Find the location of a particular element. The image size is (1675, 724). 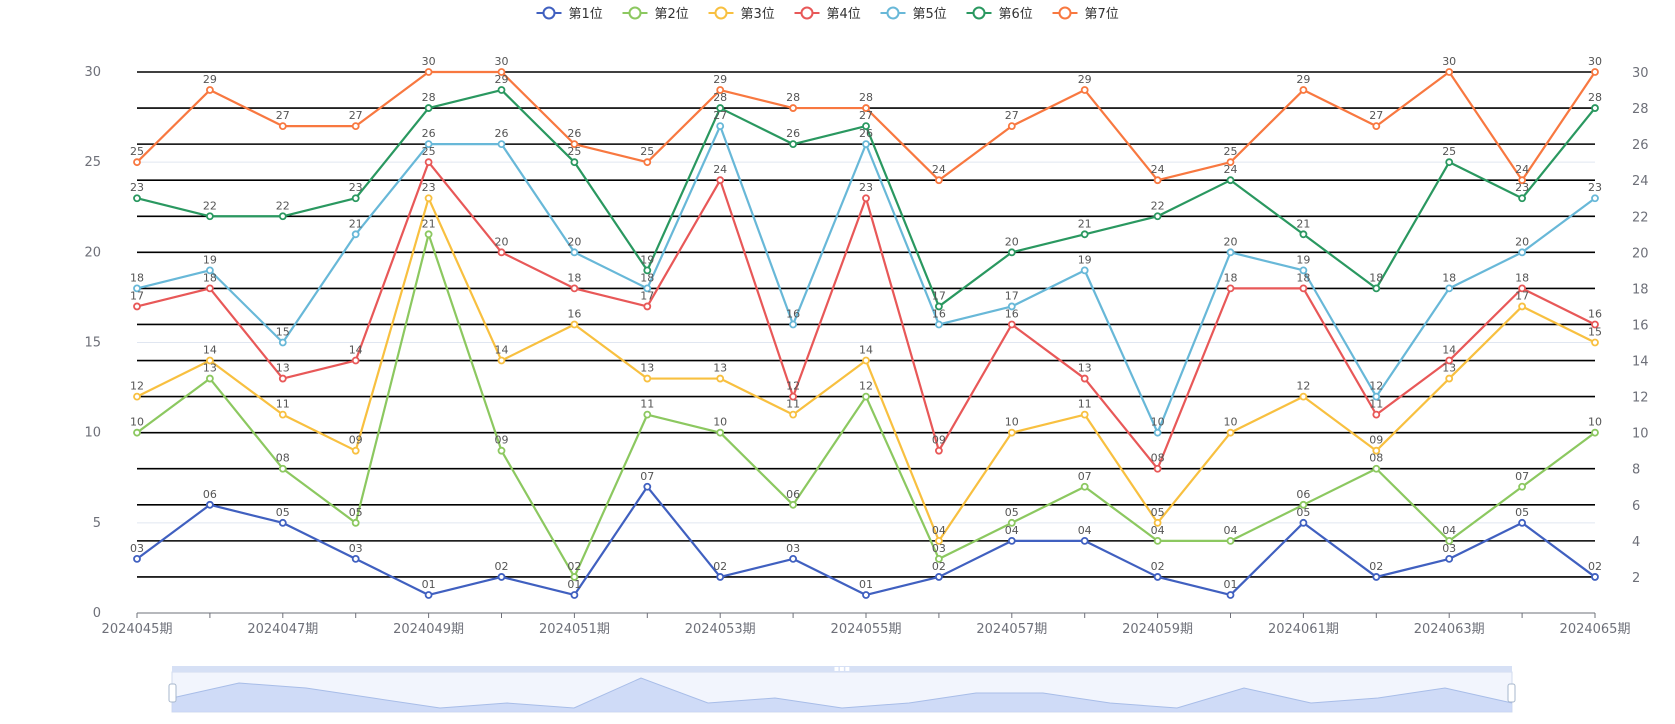

legend-item: 第1位 is located at coordinates (569, 14).